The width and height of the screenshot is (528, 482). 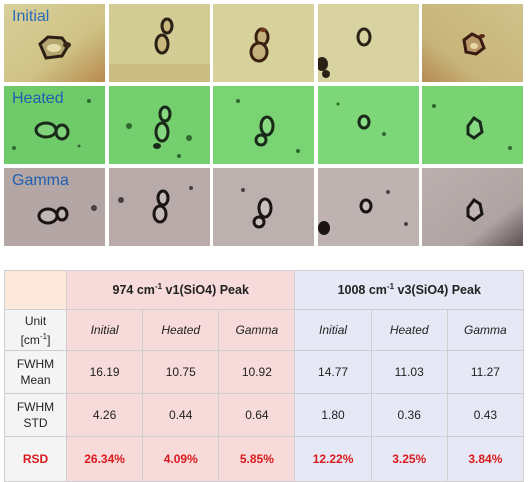 What do you see at coordinates (333, 372) in the screenshot?
I see `table-cell: 14.77` at bounding box center [333, 372].